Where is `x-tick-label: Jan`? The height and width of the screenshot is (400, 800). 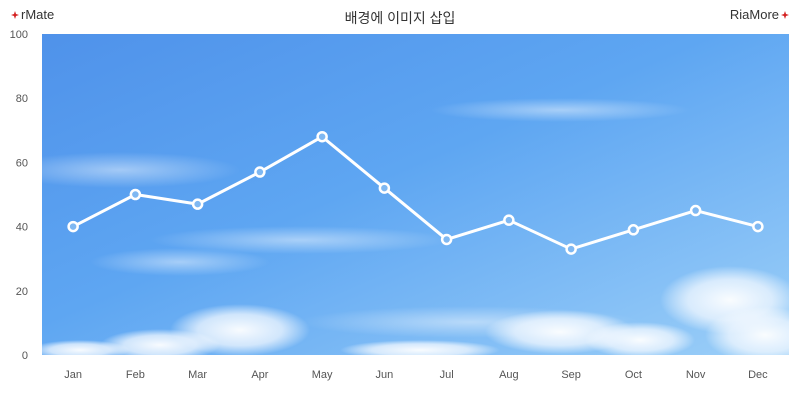
x-tick-label: Jan is located at coordinates (73, 375).